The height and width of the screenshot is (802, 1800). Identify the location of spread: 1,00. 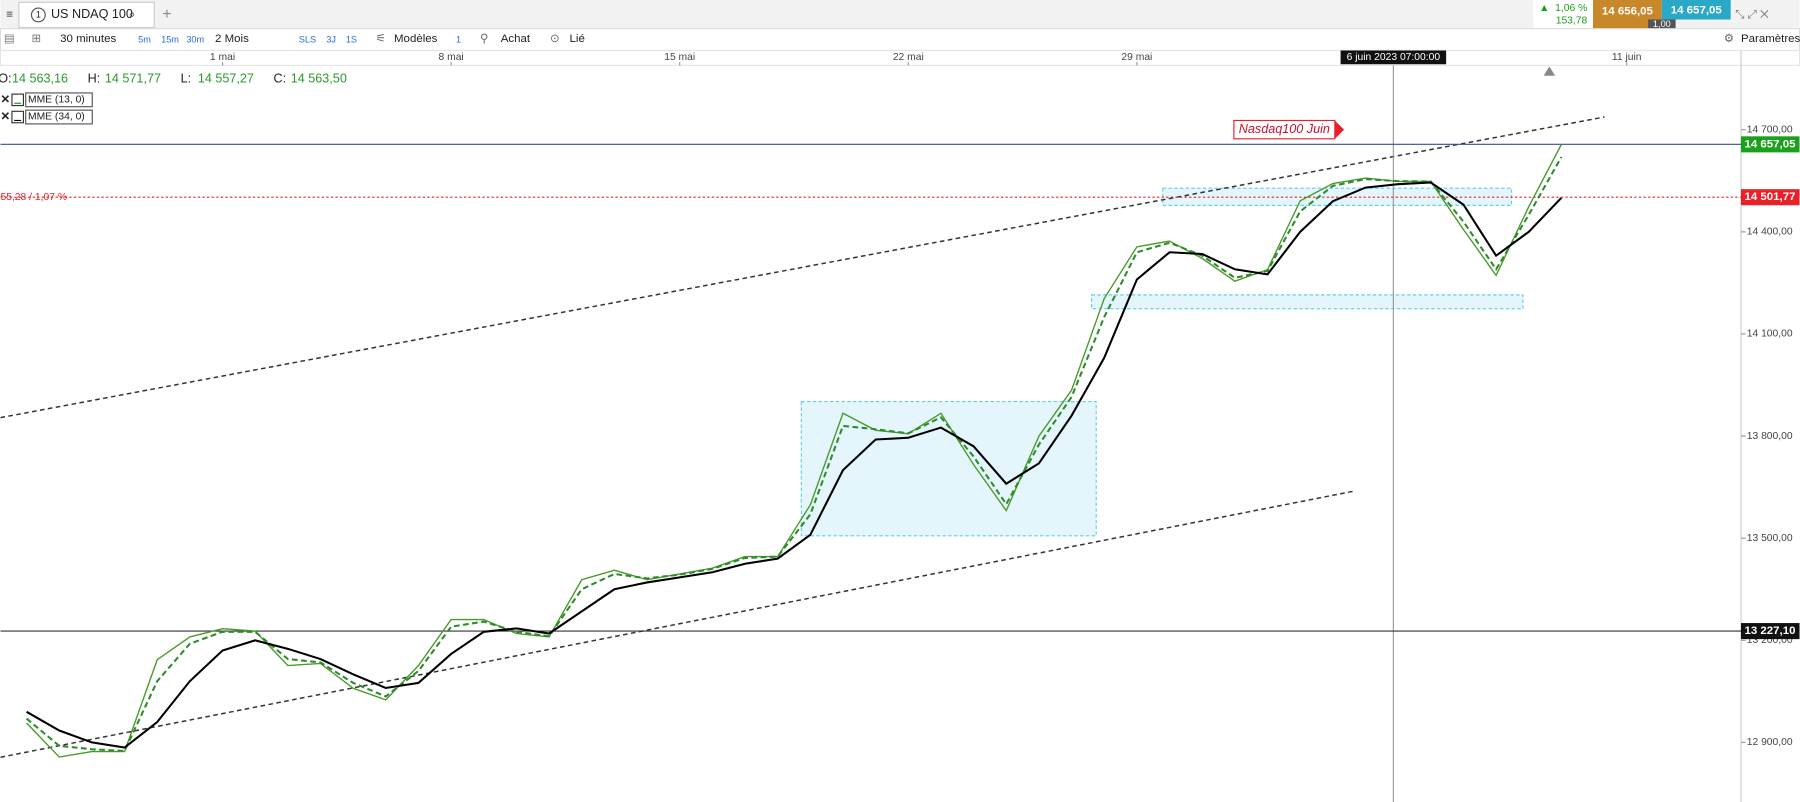
(1662, 24).